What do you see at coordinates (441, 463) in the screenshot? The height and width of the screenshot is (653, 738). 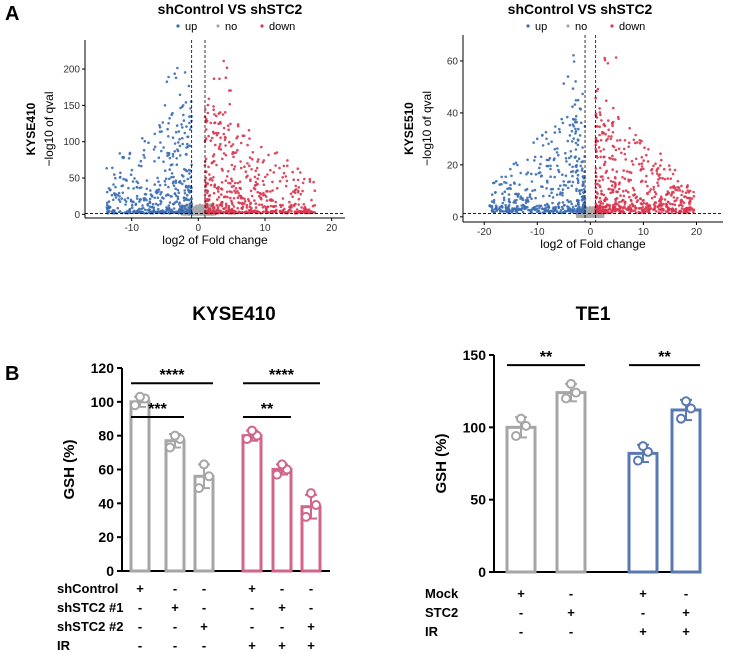 I see `y-axis-label: GSH (%)` at bounding box center [441, 463].